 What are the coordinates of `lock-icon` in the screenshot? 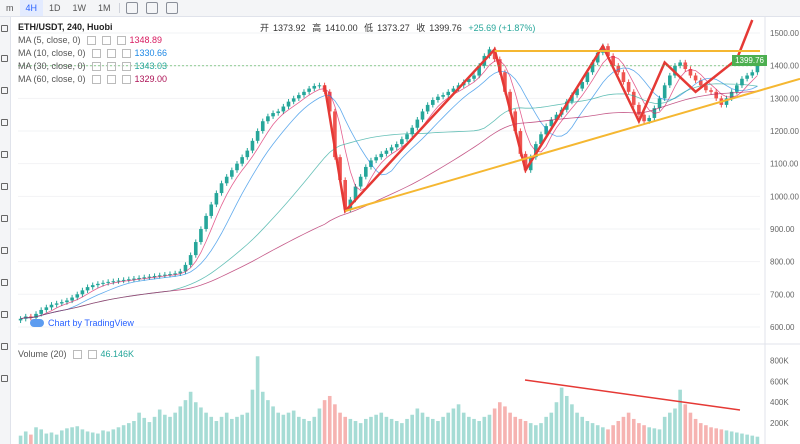 It's located at (4, 314).